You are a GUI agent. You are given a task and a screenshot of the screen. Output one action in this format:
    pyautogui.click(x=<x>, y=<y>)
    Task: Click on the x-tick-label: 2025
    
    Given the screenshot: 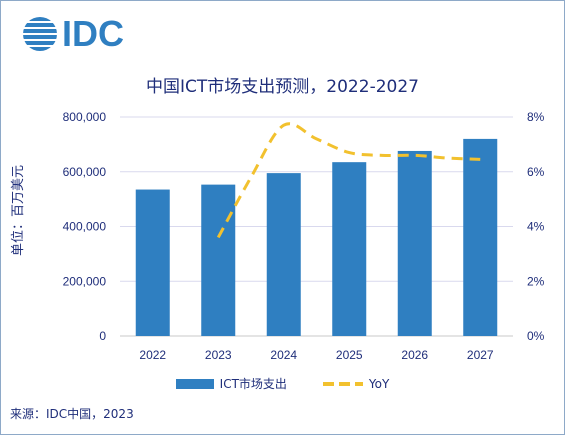 What is the action you would take?
    pyautogui.click(x=349, y=355)
    